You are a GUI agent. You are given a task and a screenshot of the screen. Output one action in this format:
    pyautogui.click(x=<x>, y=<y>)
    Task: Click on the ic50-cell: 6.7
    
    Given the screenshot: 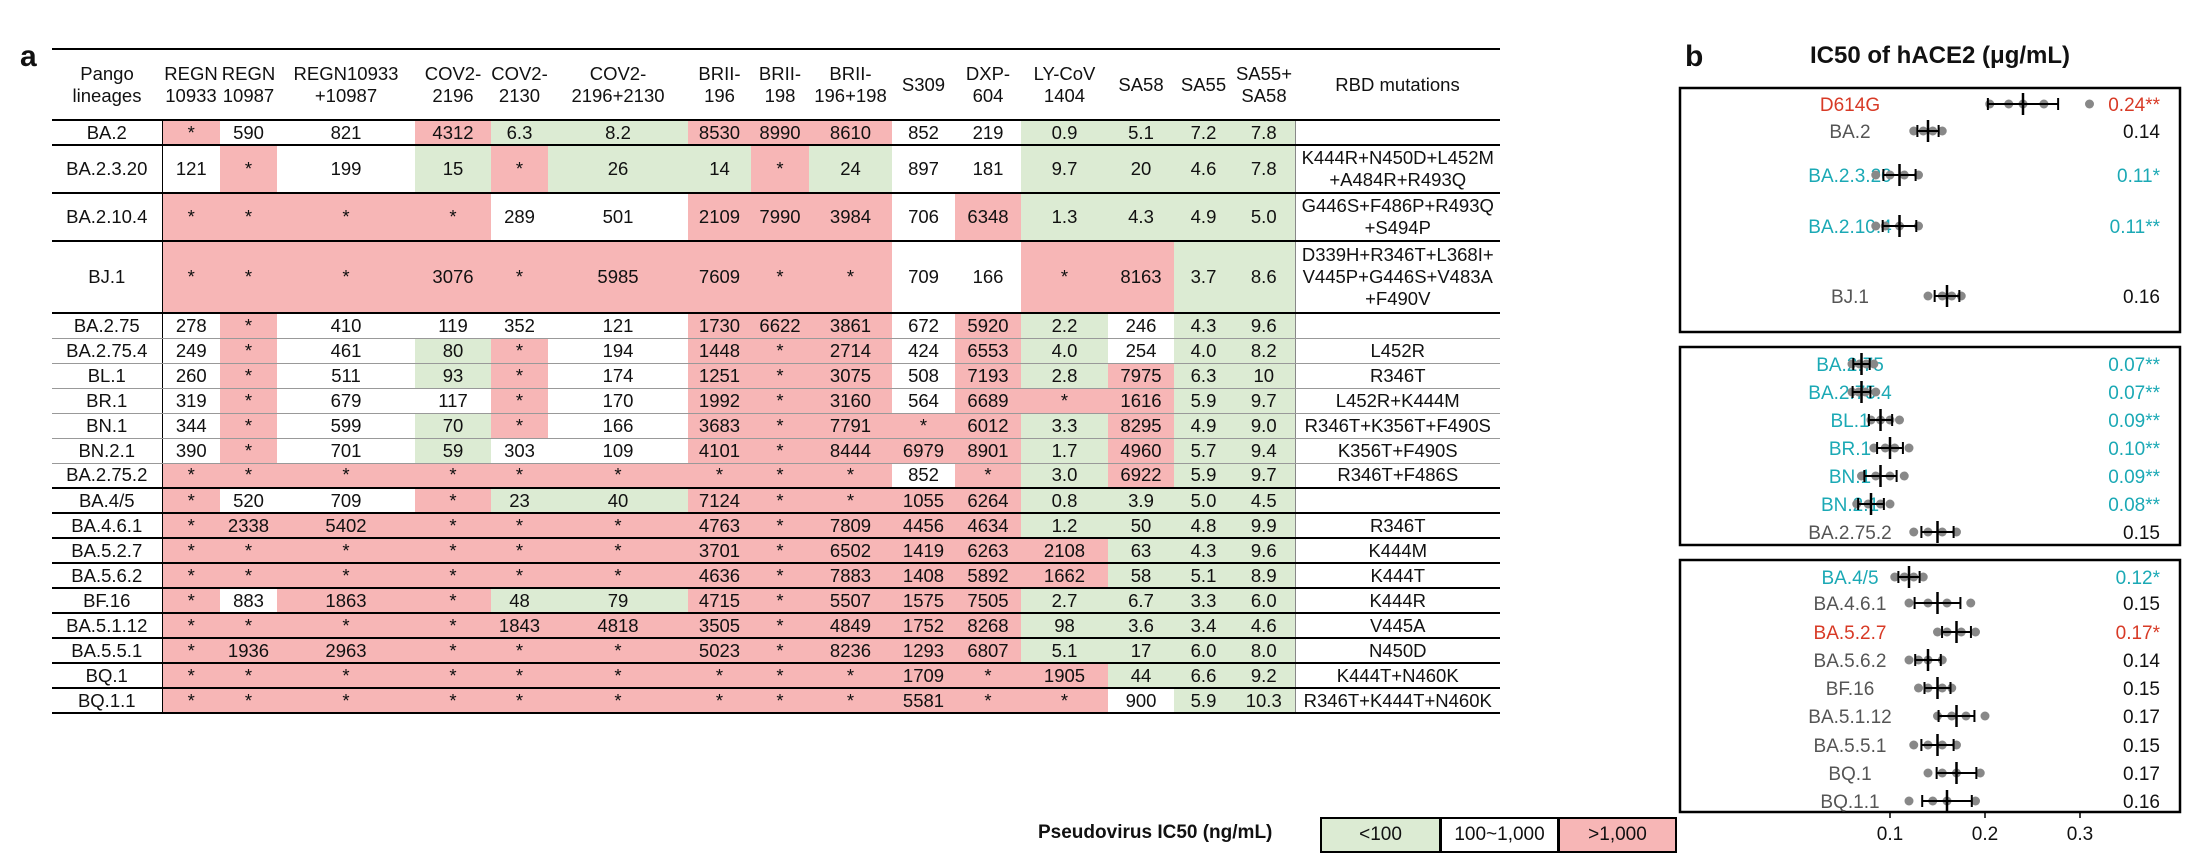 What is the action you would take?
    pyautogui.click(x=1141, y=601)
    